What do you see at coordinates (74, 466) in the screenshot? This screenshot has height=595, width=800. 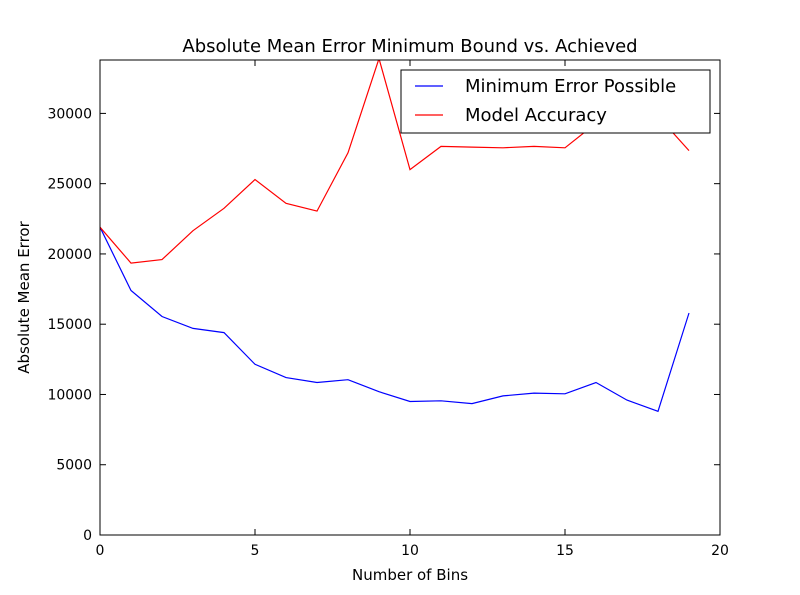 I see `y-tick-label: 5000` at bounding box center [74, 466].